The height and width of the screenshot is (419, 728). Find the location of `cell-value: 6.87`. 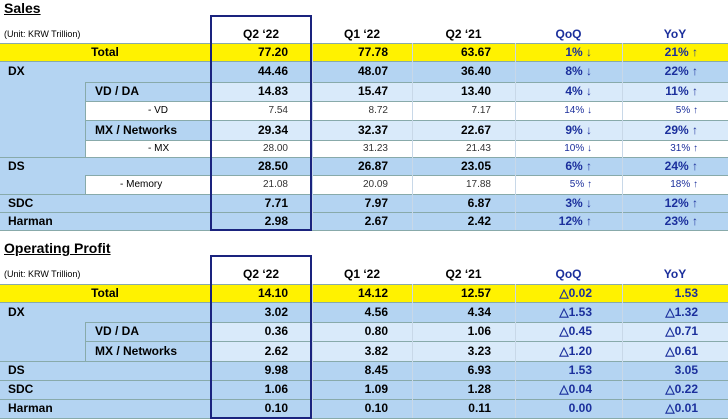

cell-value: 6.87 is located at coordinates (463, 203).